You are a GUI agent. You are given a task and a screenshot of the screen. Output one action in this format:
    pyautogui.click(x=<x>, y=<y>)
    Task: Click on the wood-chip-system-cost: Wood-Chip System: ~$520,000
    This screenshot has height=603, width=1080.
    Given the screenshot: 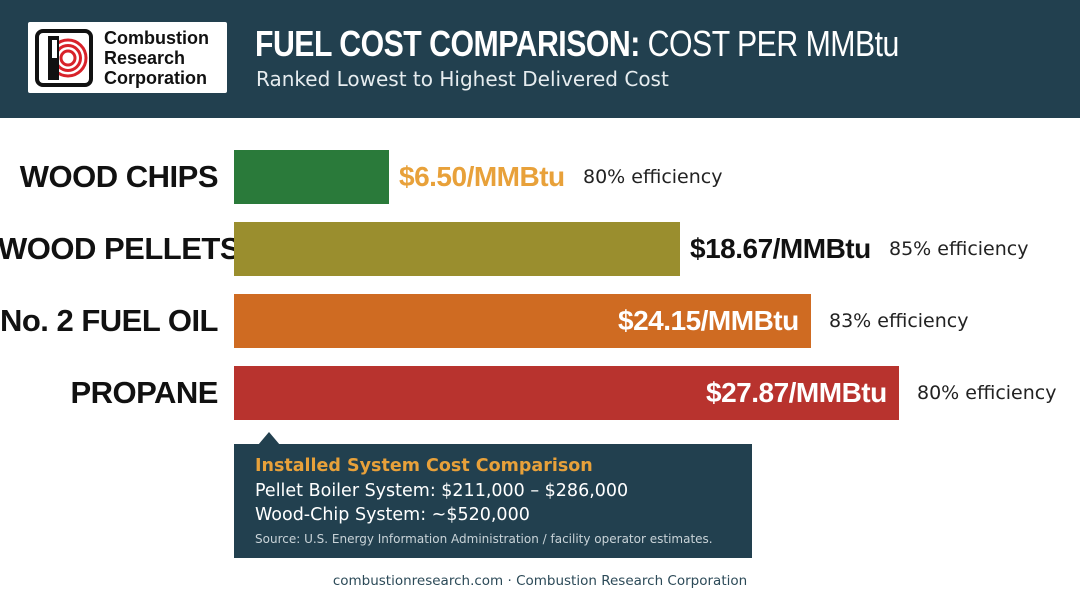 What is the action you would take?
    pyautogui.click(x=392, y=515)
    